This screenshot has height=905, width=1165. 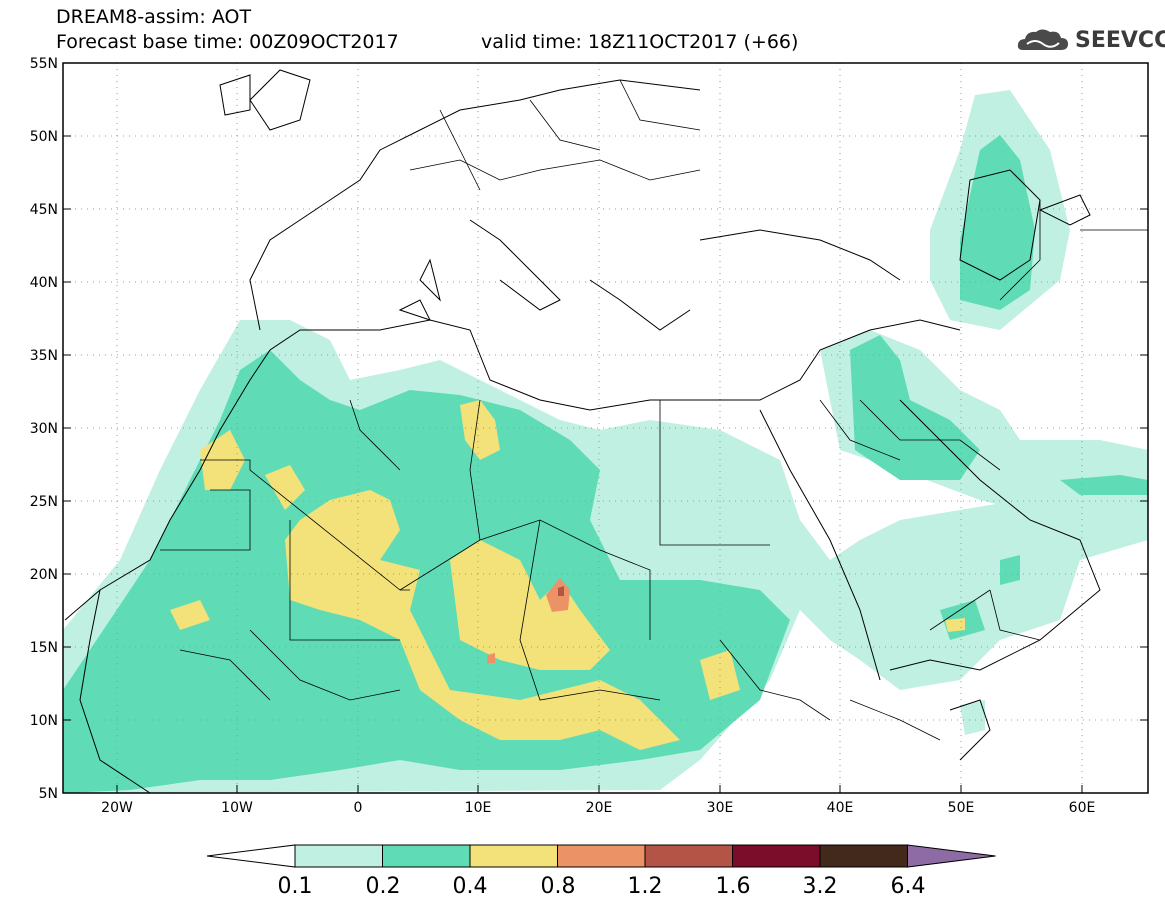 I want to click on lat-label: 30N, so click(x=44, y=429).